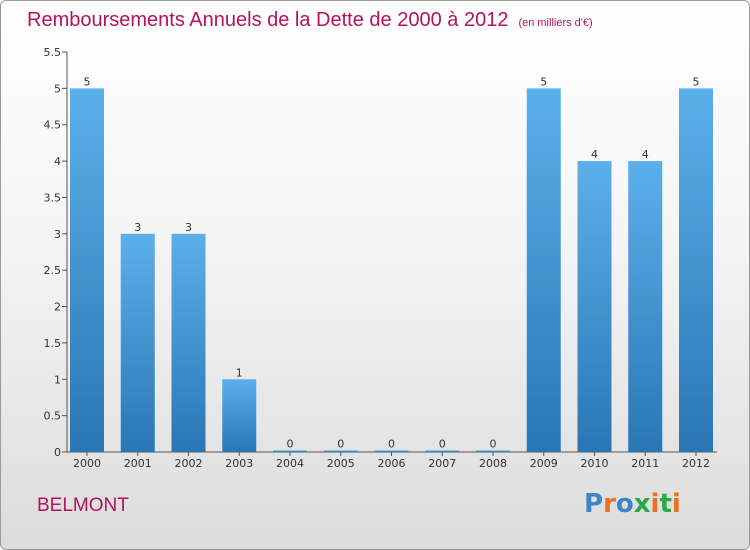  I want to click on data-label: 1, so click(239, 372).